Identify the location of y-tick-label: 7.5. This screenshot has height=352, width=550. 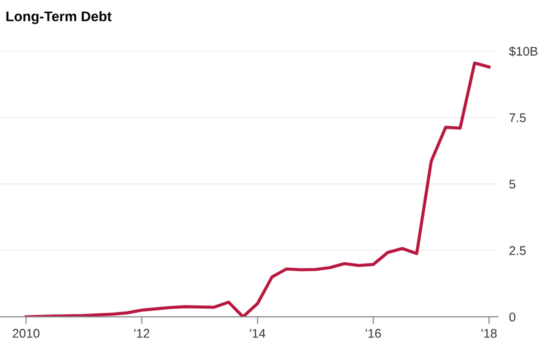
(518, 117).